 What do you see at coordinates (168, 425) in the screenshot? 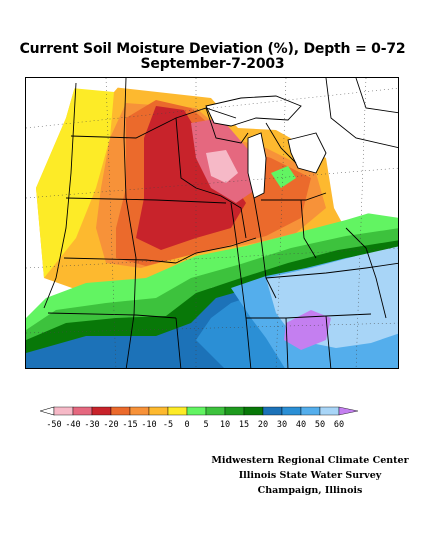
I see `legend-label: -5` at bounding box center [168, 425].